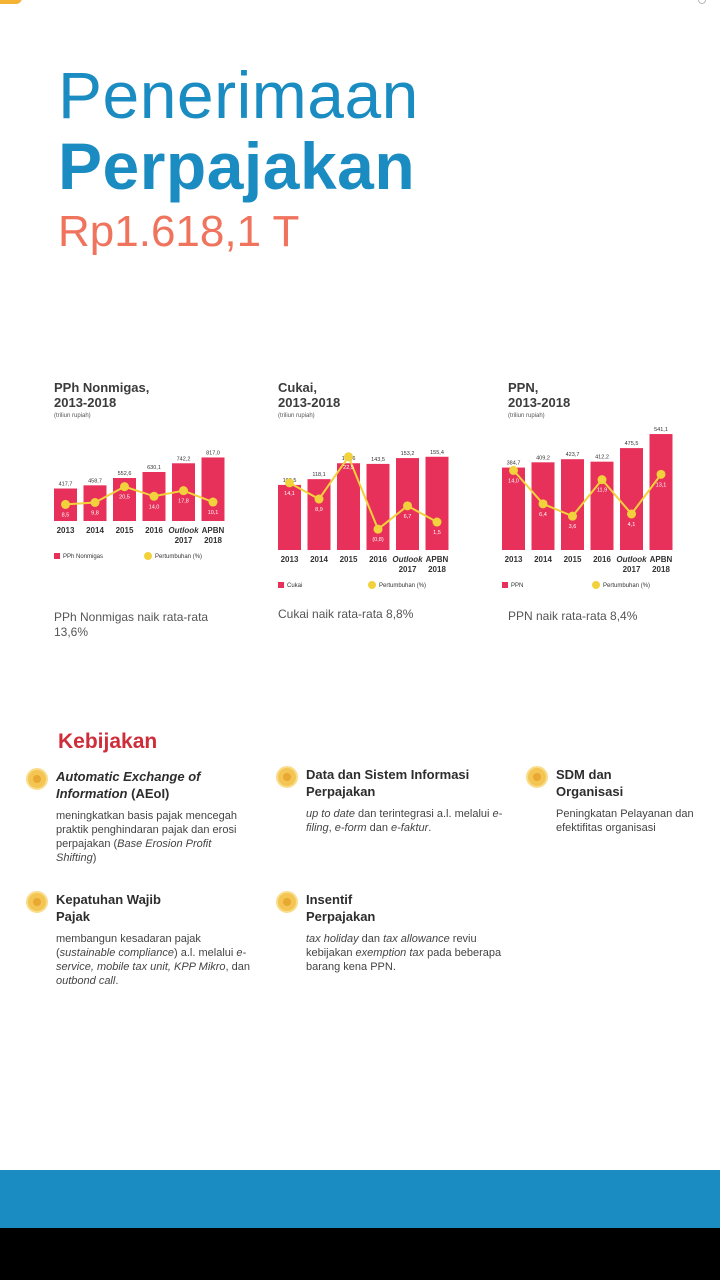 This screenshot has height=1280, width=720. What do you see at coordinates (149, 400) in the screenshot?
I see `chart-pph-nonmigas: PPh Nonmigas, 2013-2018 (triliun rupiah)` at bounding box center [149, 400].